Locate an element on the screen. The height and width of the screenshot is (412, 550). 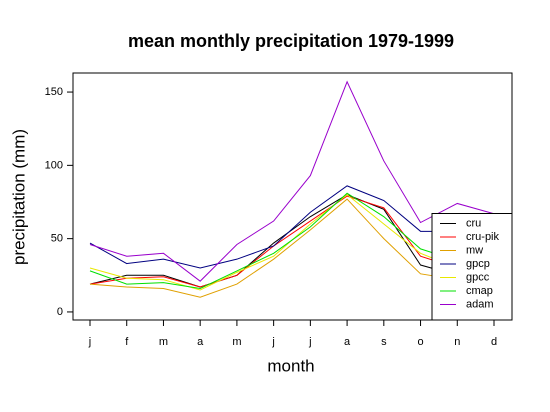
y-tick-label: 100 is located at coordinates (54, 165).